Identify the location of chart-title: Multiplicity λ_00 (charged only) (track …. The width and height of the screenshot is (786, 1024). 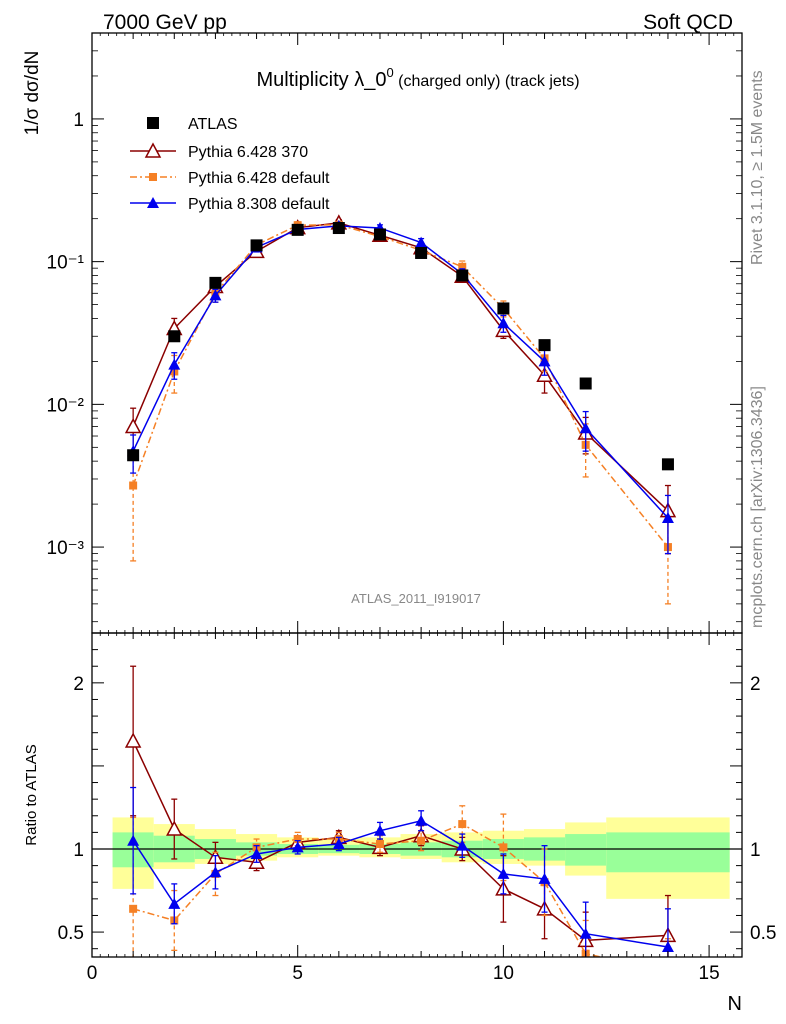
(417, 78).